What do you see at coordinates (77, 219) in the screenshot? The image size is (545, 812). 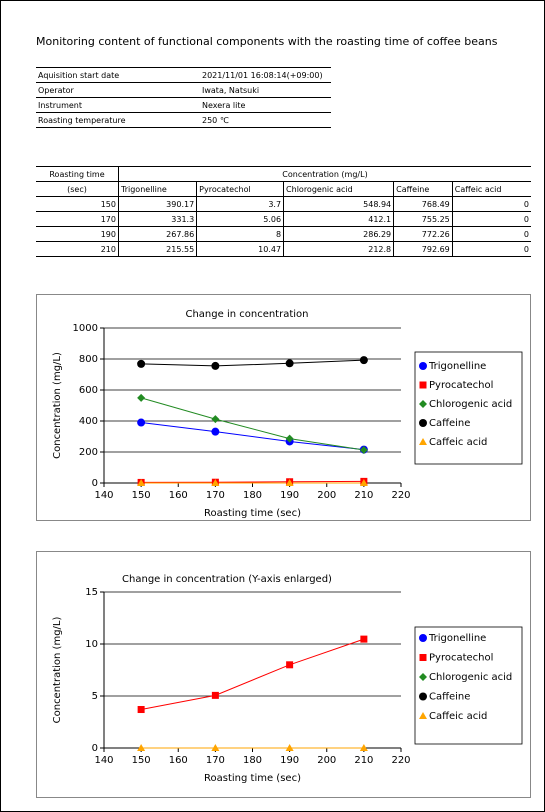 I see `cell: 170` at bounding box center [77, 219].